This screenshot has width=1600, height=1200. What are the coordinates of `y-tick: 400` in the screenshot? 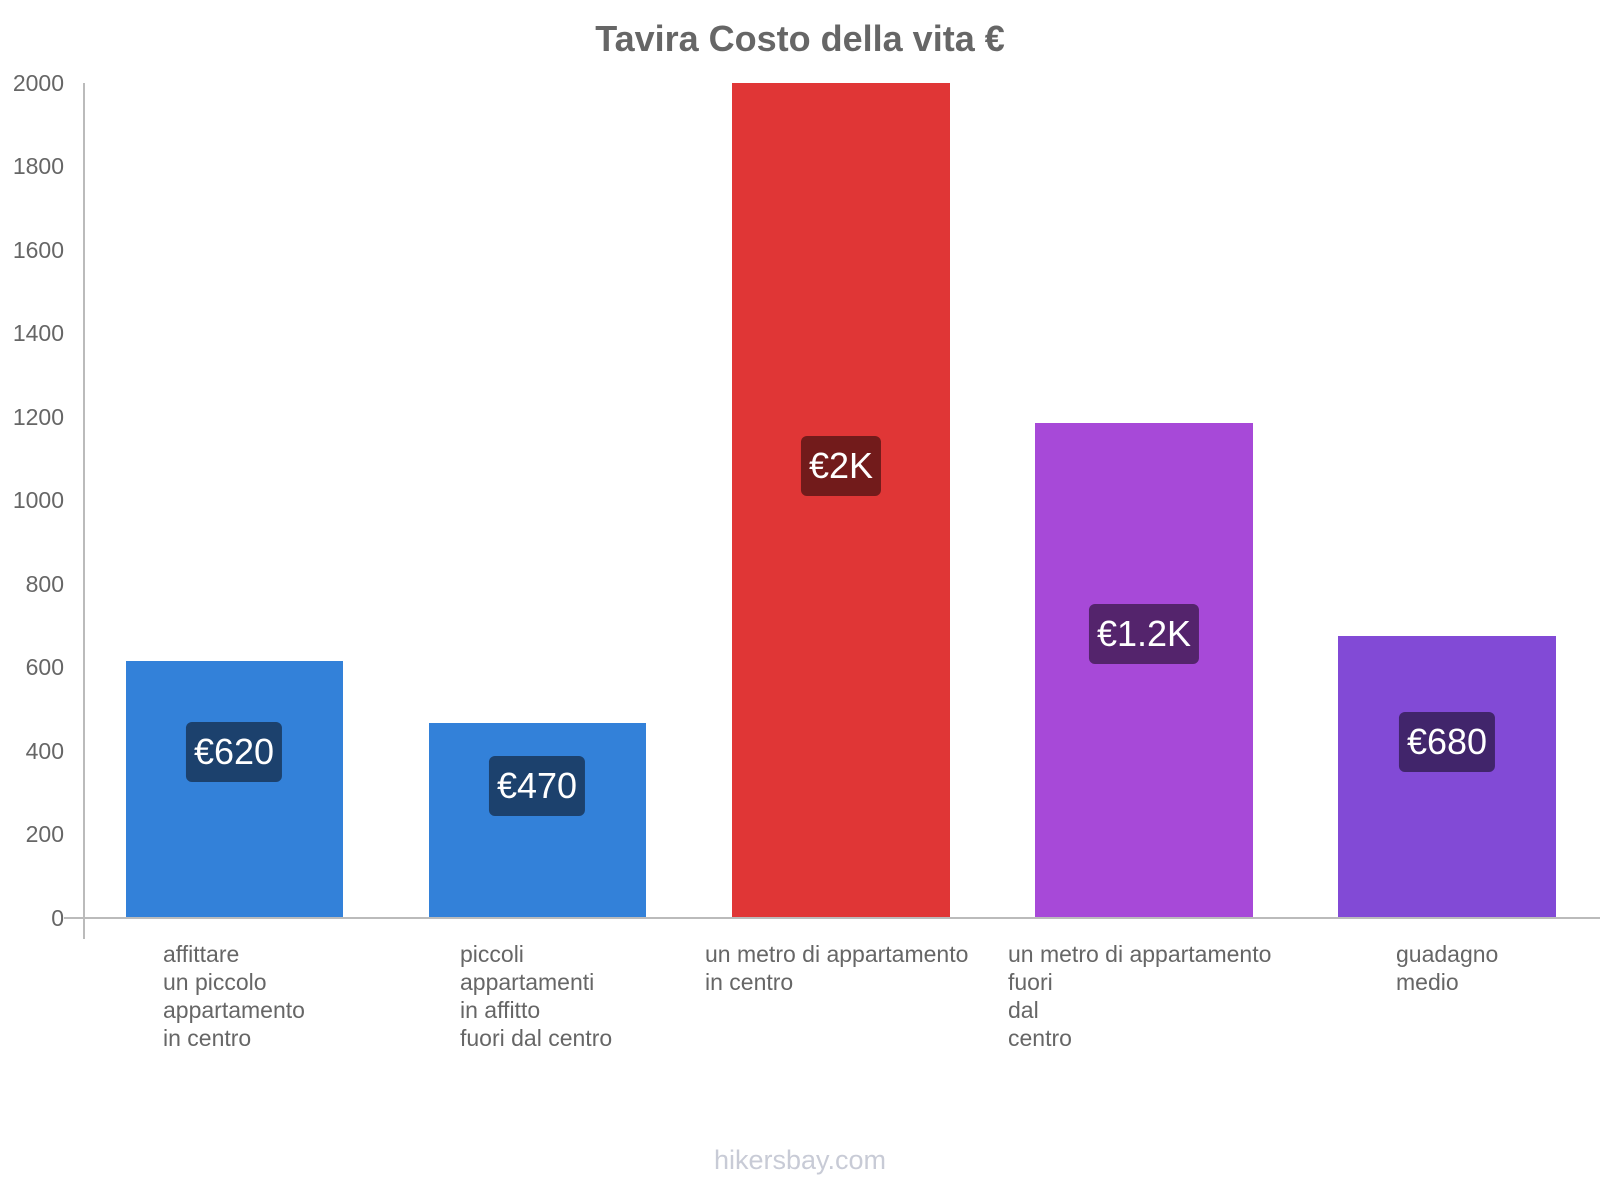 It's located at (44, 751).